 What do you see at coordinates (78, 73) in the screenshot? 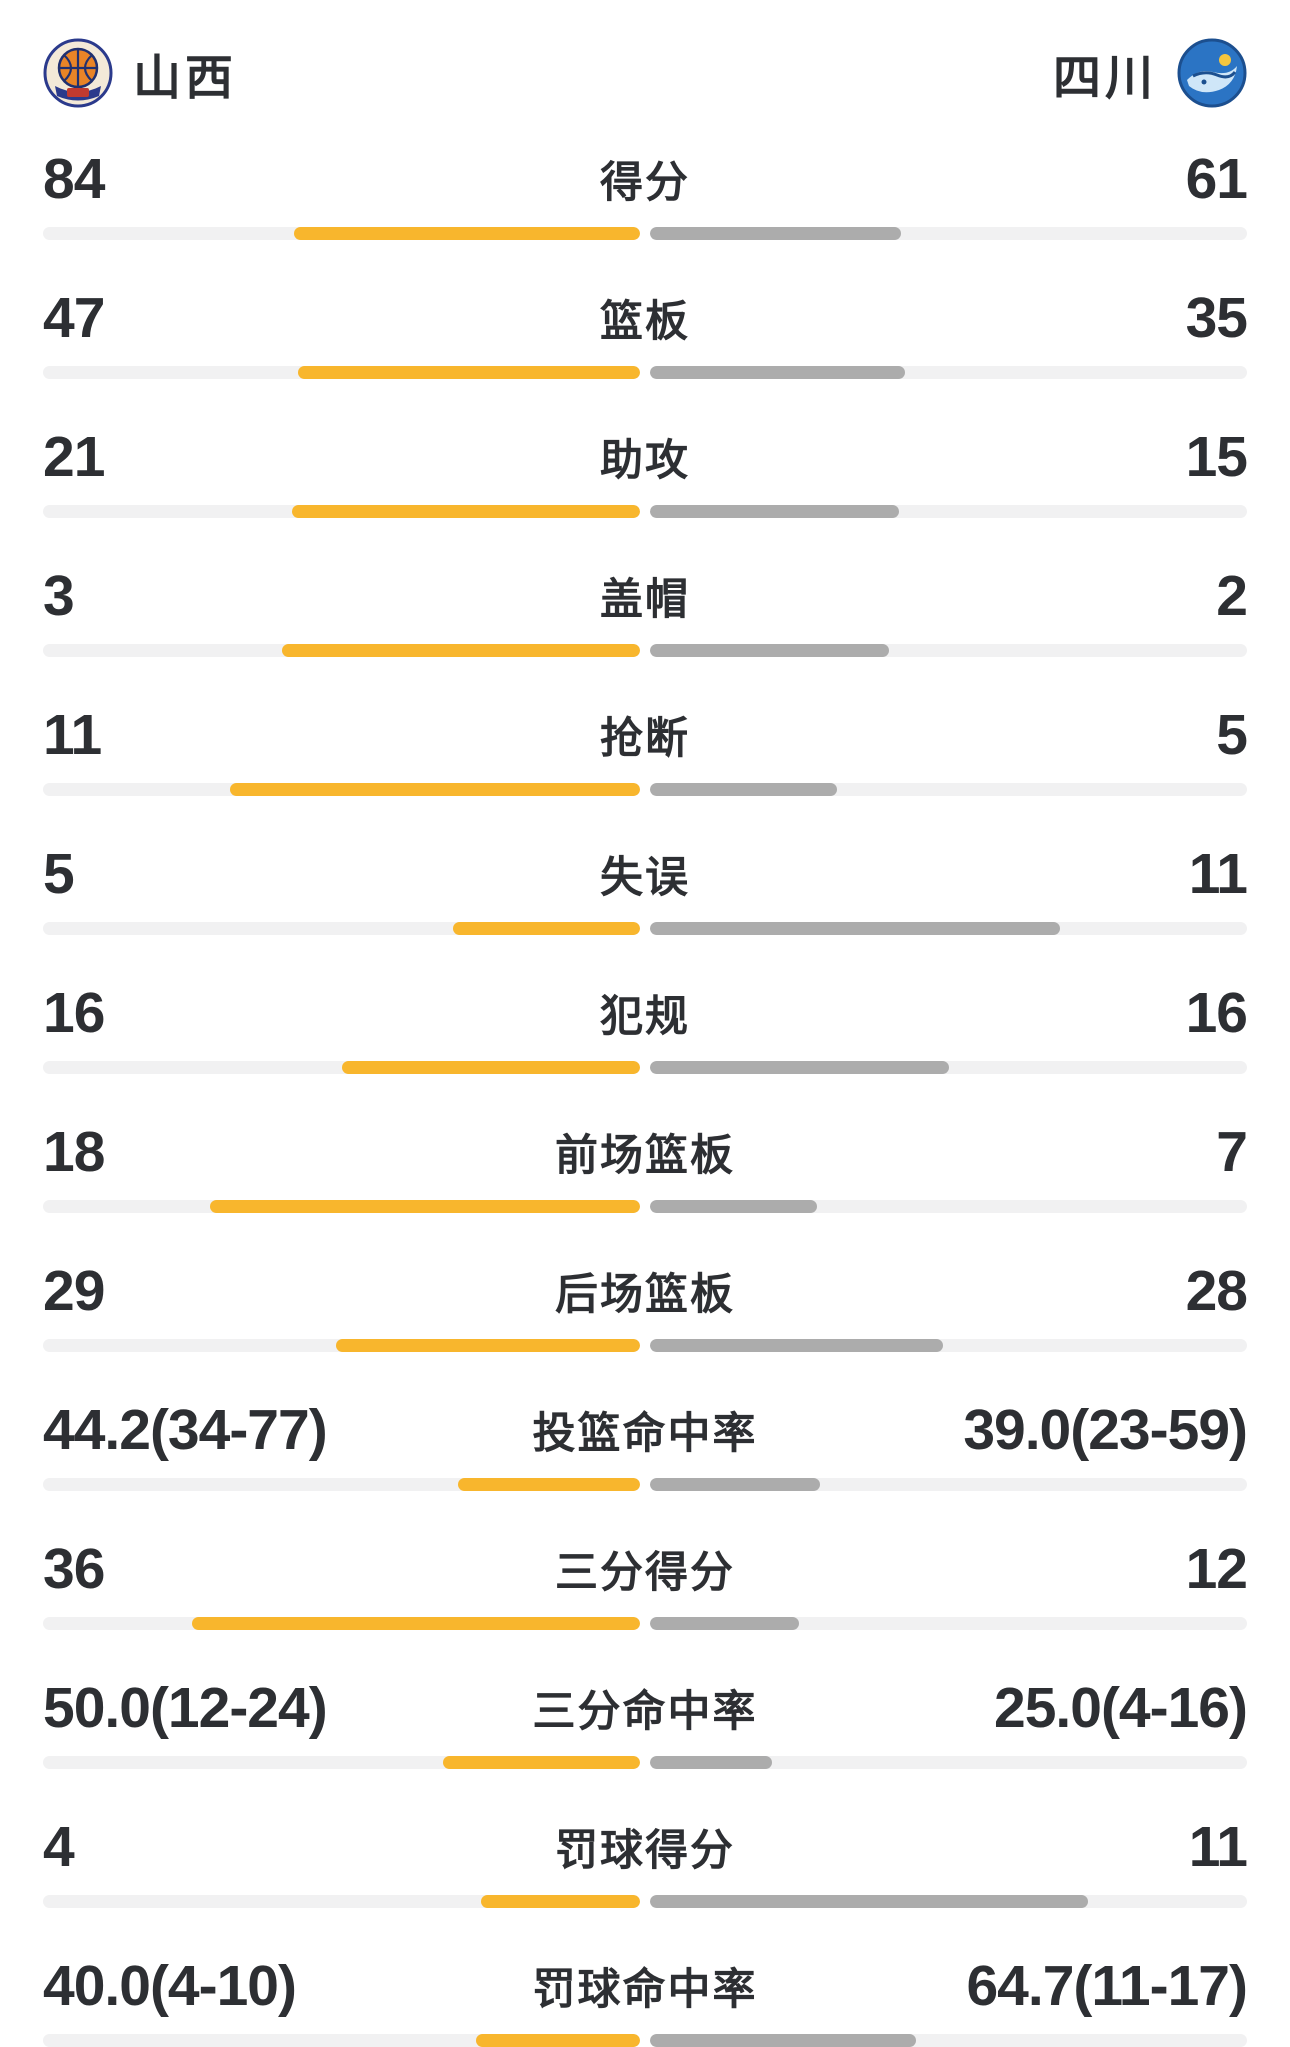
I see `shanxi-team-logo` at bounding box center [78, 73].